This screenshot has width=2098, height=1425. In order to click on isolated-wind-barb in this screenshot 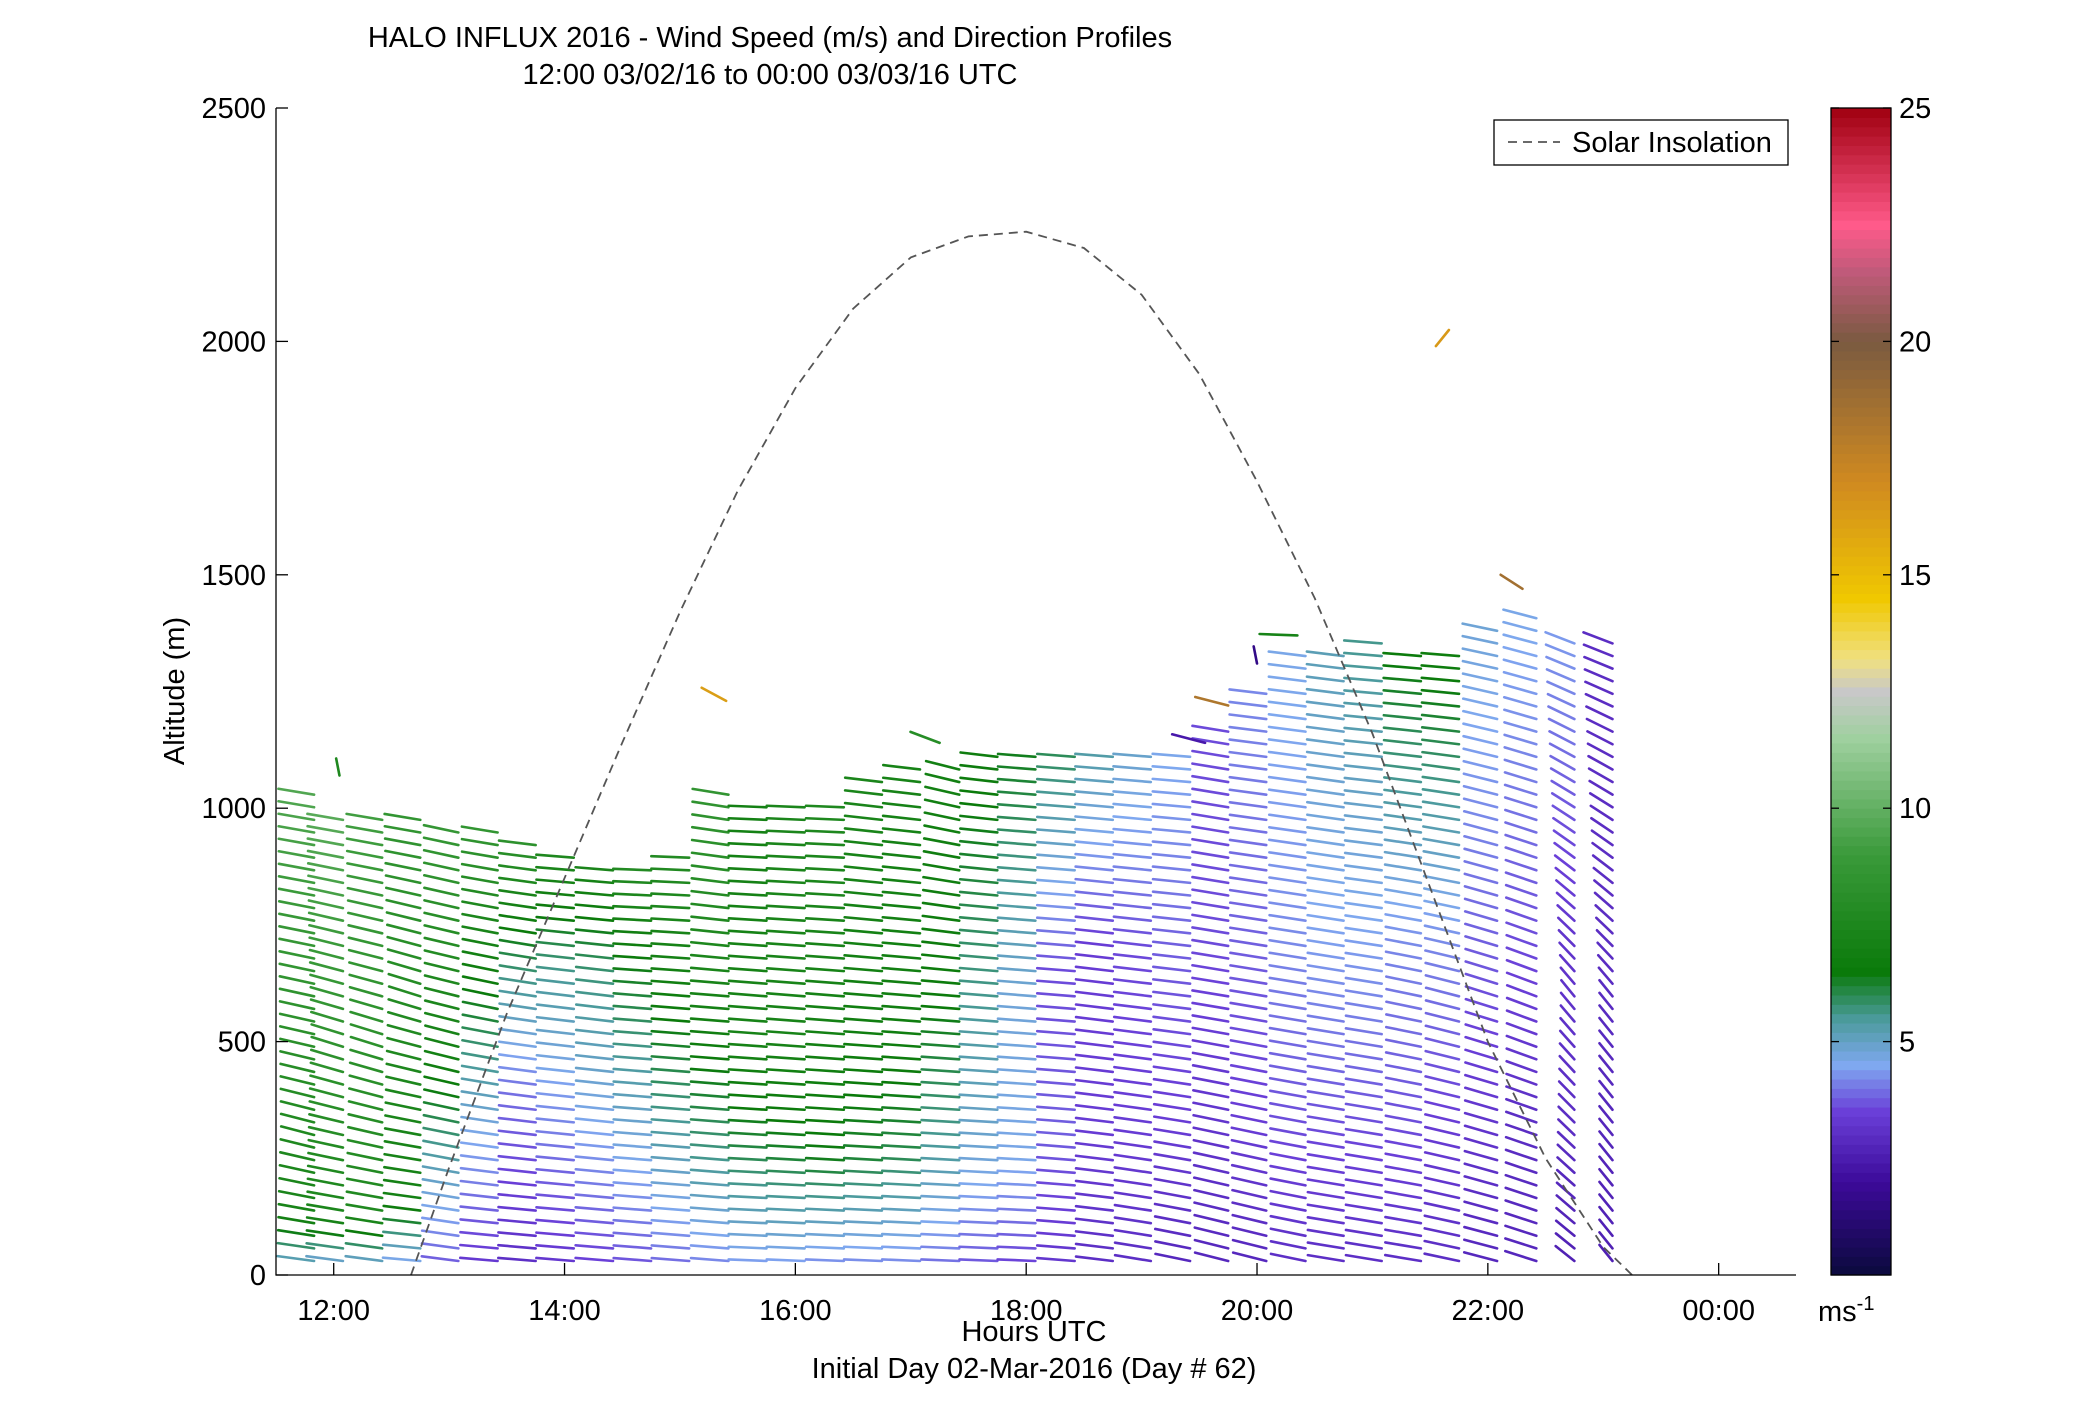, I will do `click(1211, 701)`.